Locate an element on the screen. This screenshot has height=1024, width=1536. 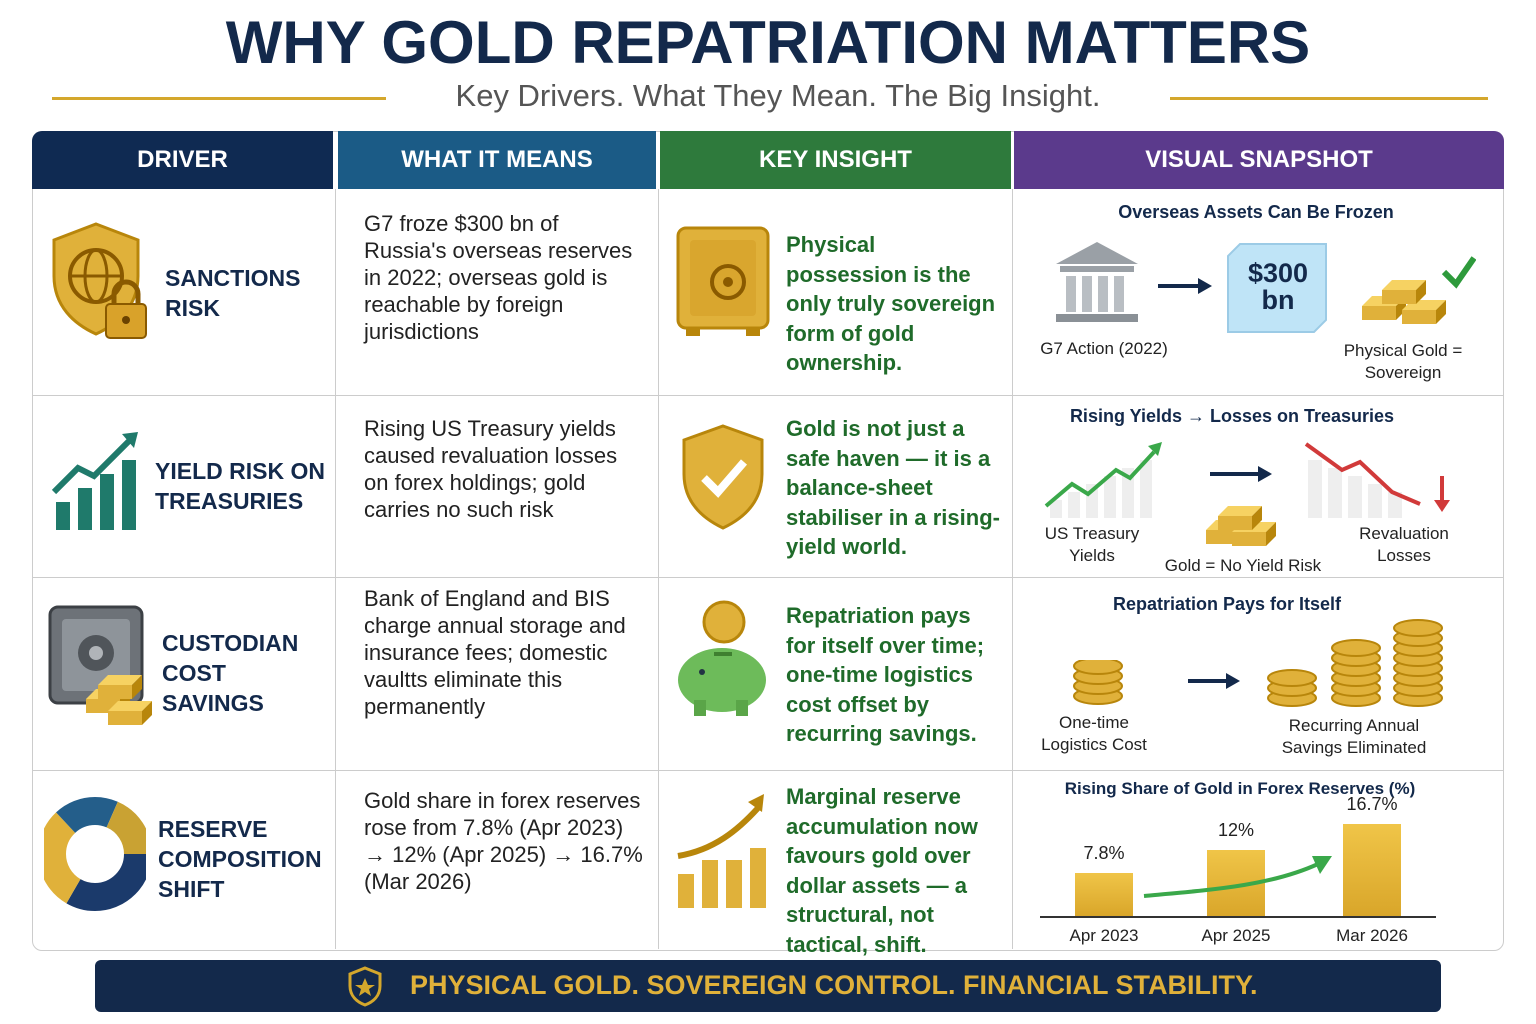
snapshot-title: Overseas Assets Can Be Frozen is located at coordinates (1256, 212).